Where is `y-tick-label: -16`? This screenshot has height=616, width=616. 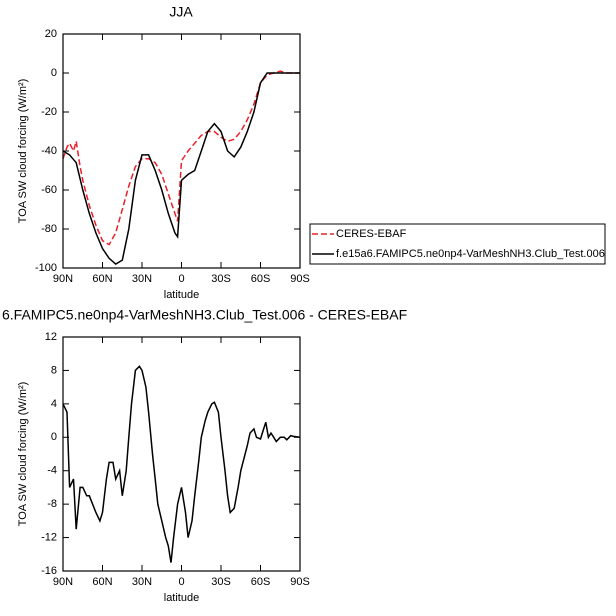 y-tick-label: -16 is located at coordinates (49, 571).